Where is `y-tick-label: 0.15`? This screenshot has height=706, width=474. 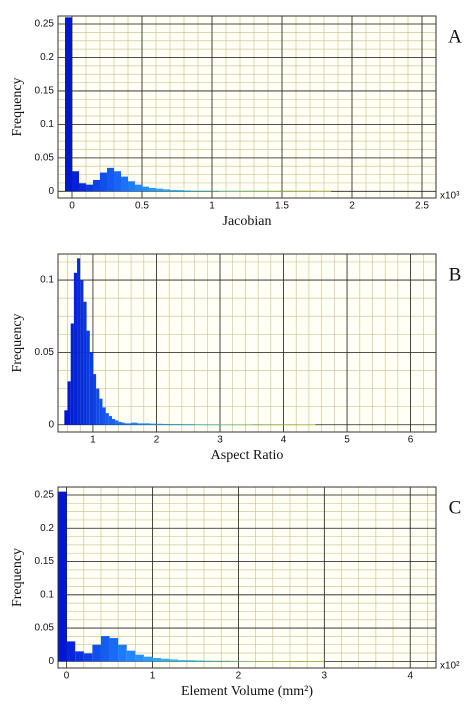
y-tick-label: 0.15 is located at coordinates (45, 91).